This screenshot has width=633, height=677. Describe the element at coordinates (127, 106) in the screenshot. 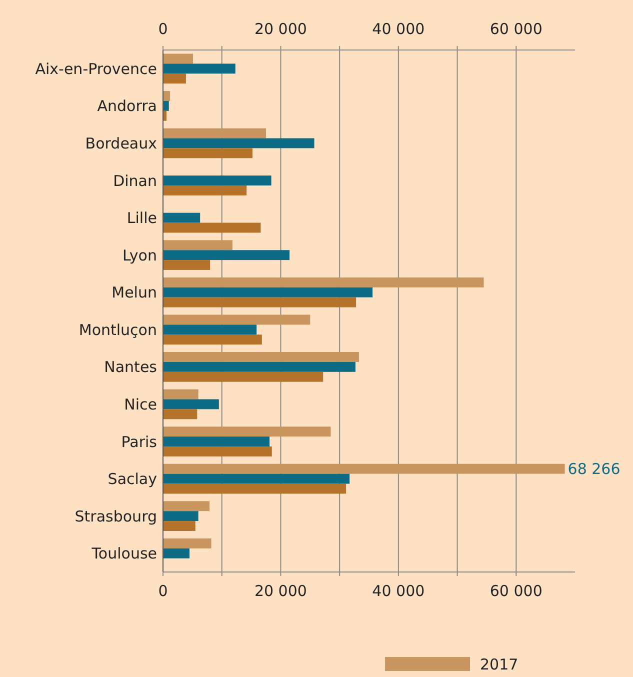

I see `y-tick-label: Andorra` at that location.